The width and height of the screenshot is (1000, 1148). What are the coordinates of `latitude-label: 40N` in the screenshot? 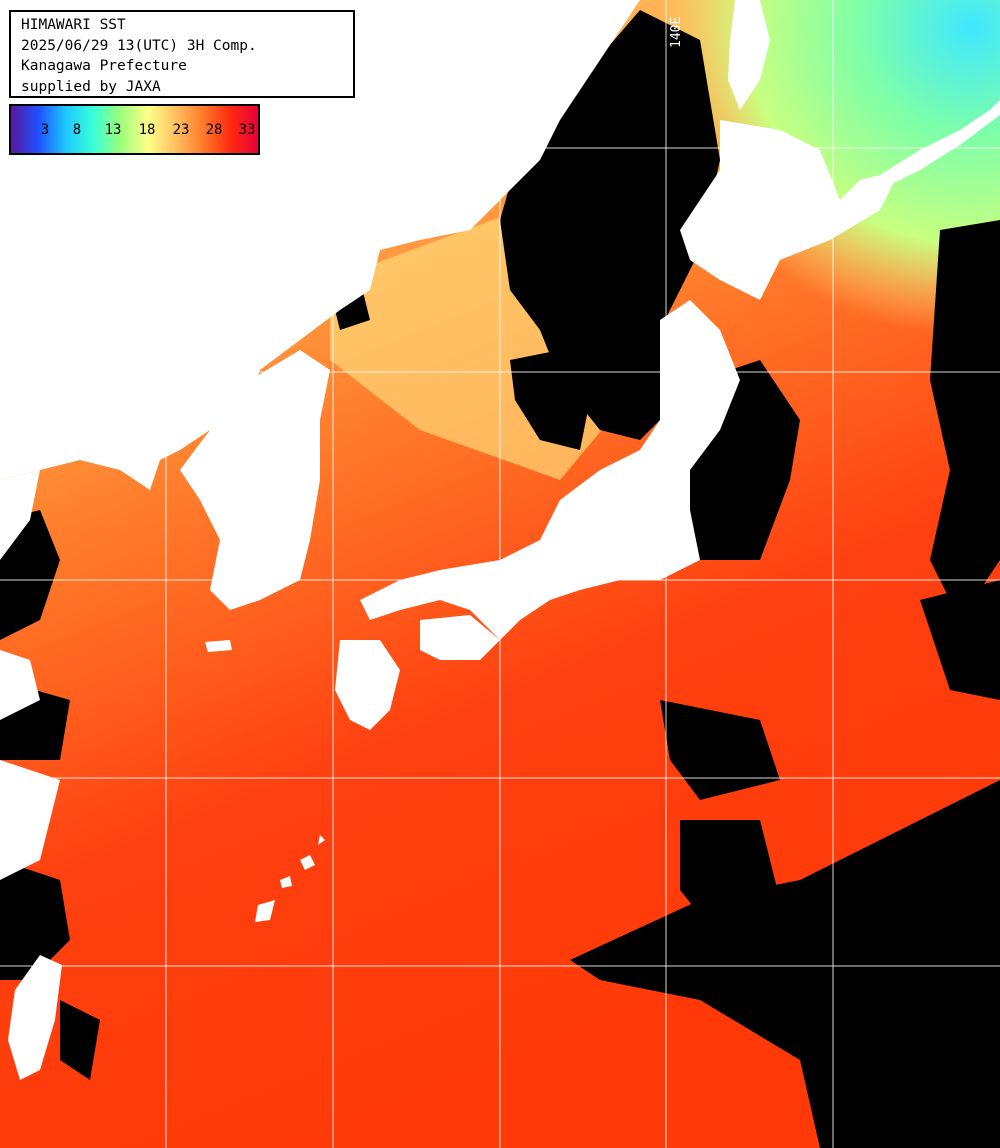 It's located at (26, 359).